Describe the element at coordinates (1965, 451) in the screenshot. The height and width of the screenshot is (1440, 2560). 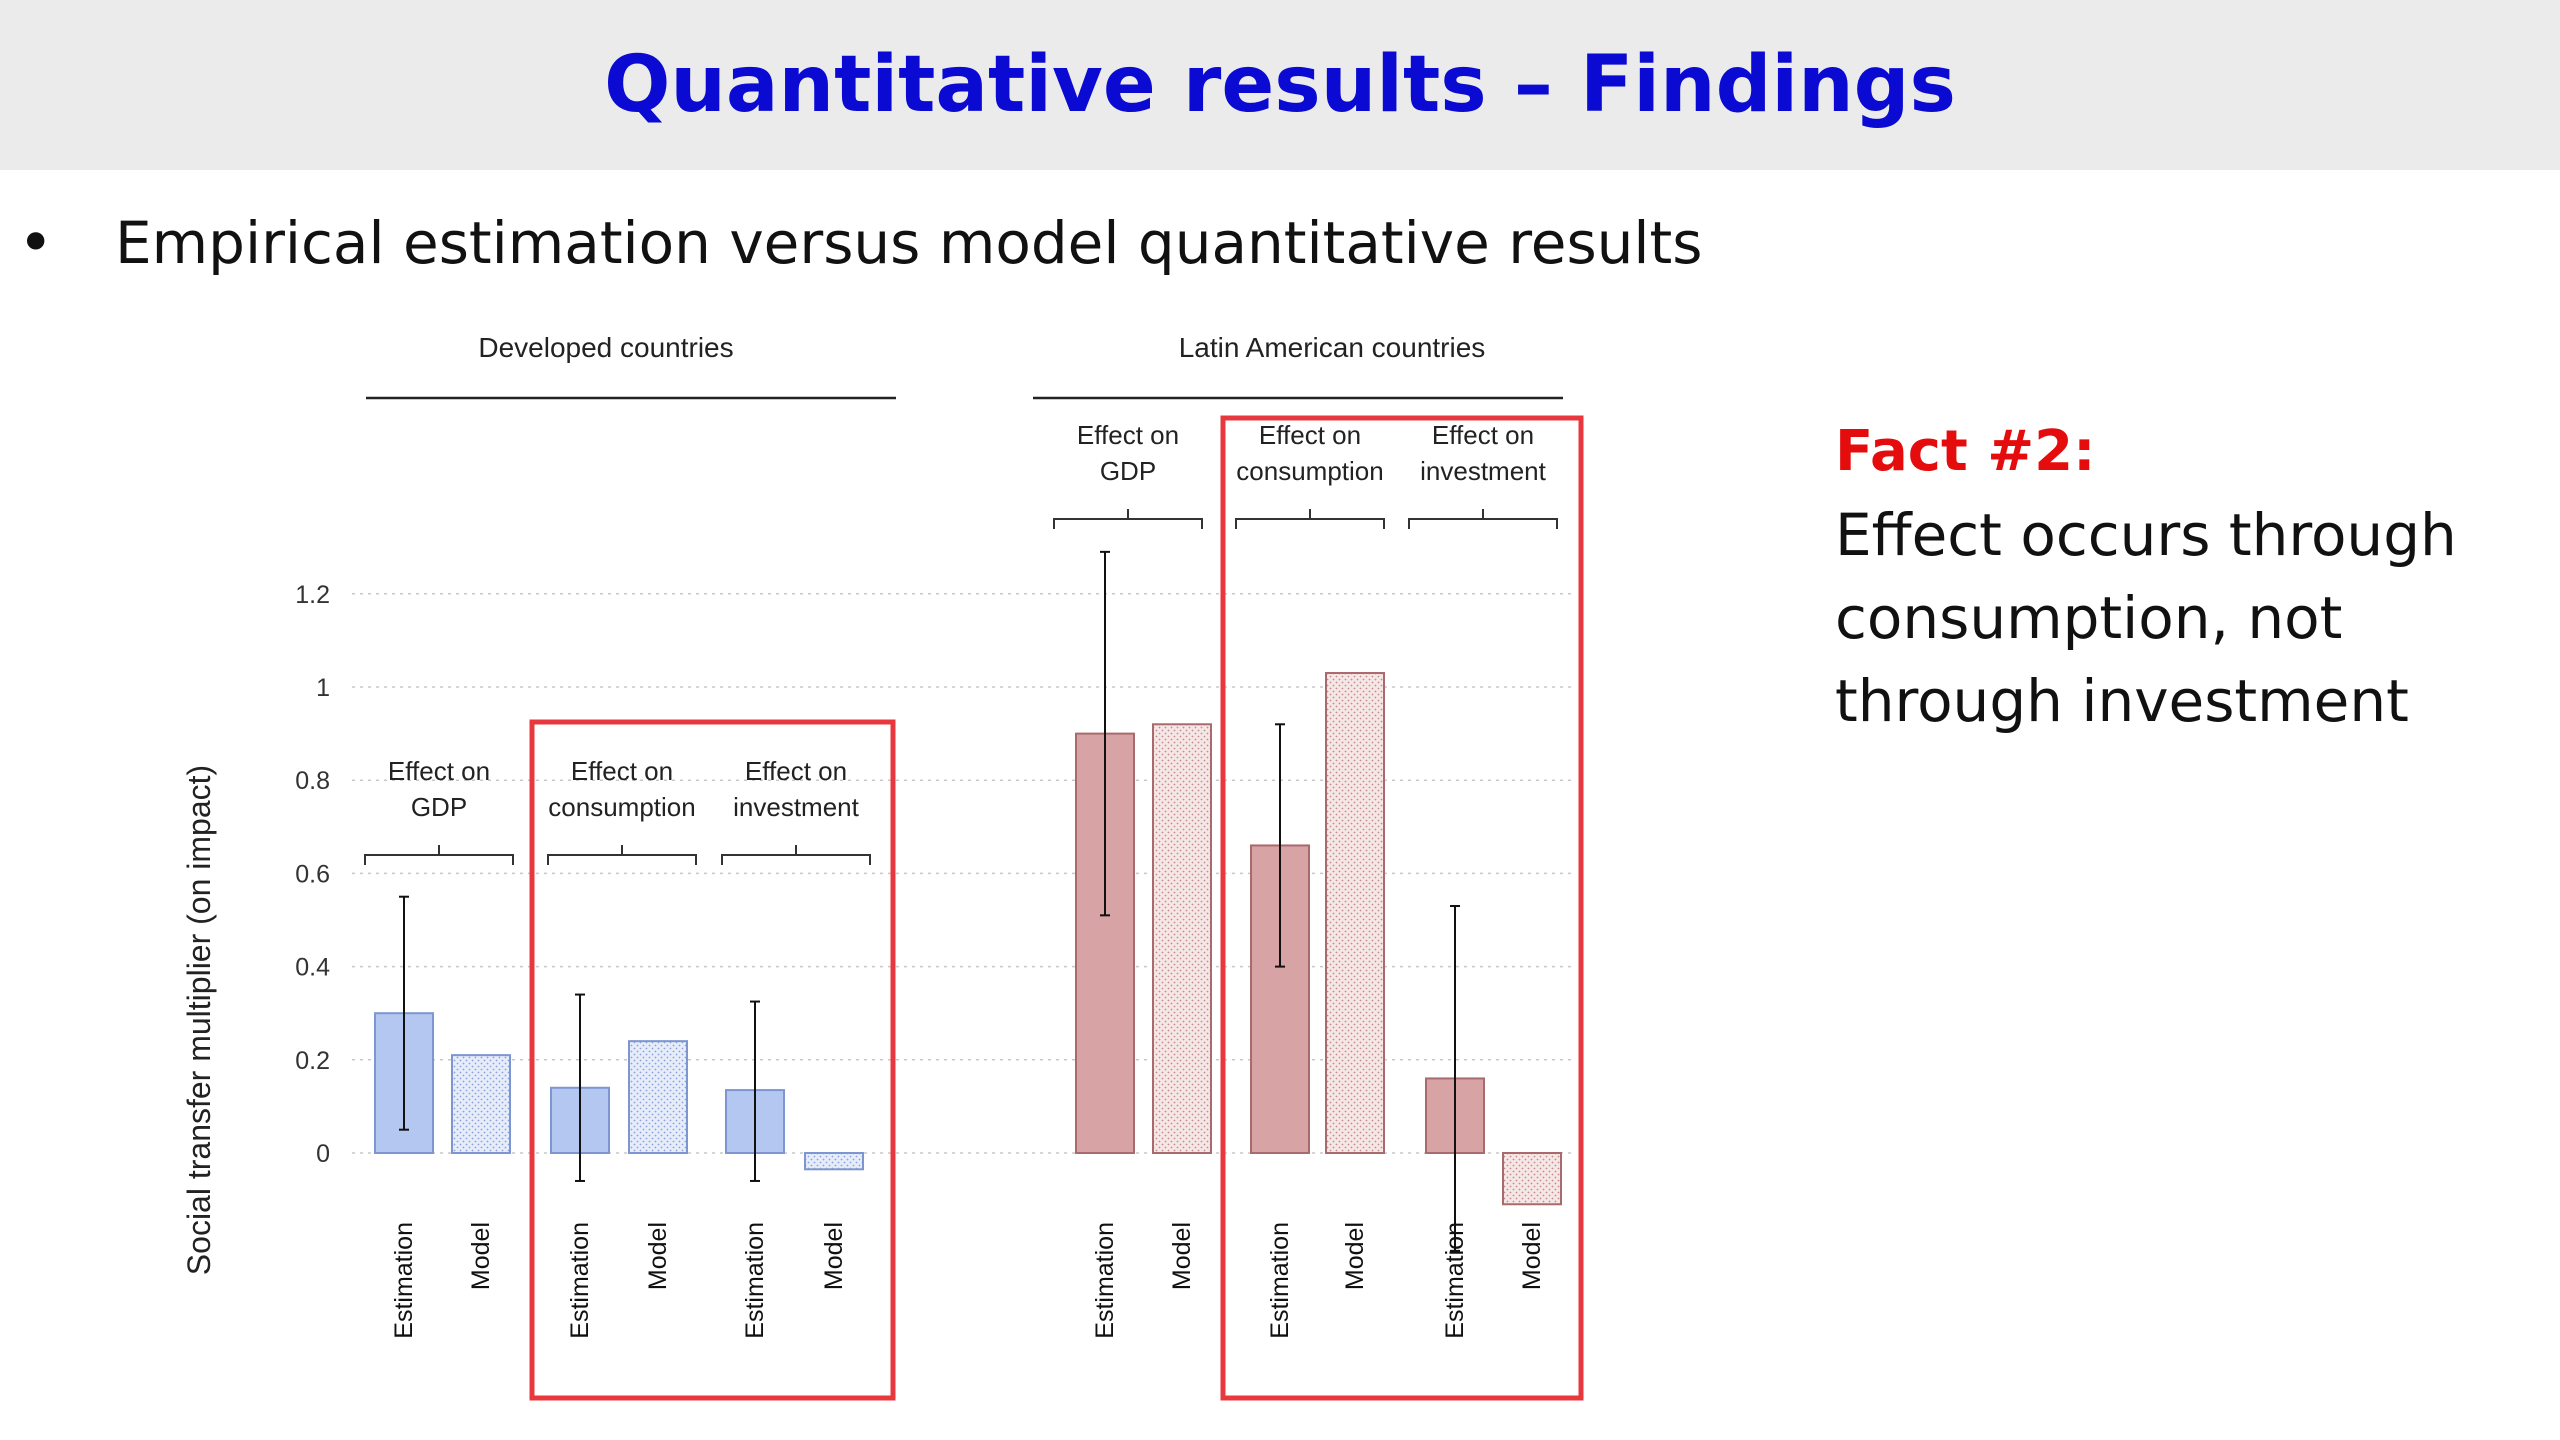
I see `fact-title: Fact #2:` at that location.